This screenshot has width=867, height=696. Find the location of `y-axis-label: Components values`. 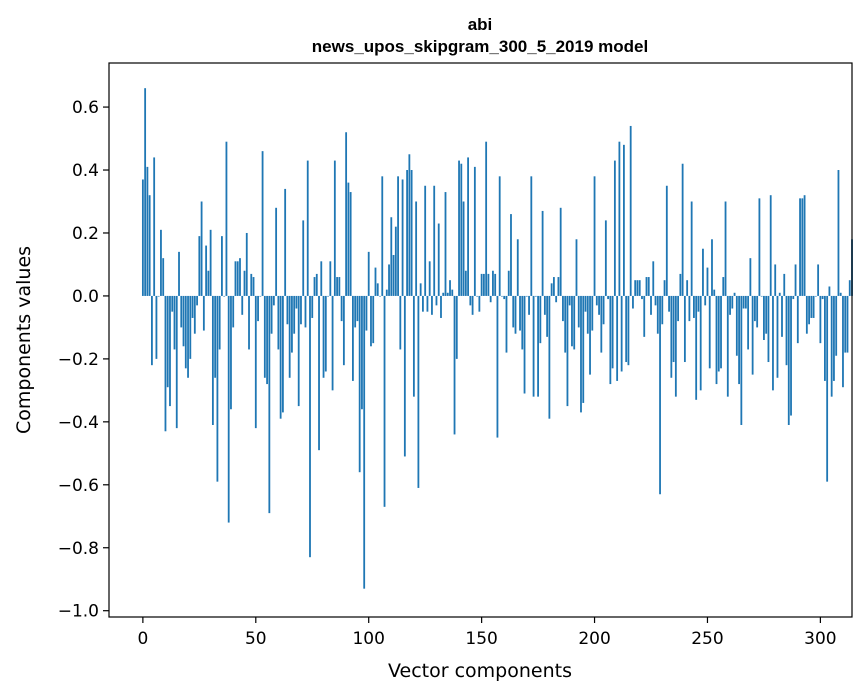

y-axis-label: Components values is located at coordinates (24, 340).